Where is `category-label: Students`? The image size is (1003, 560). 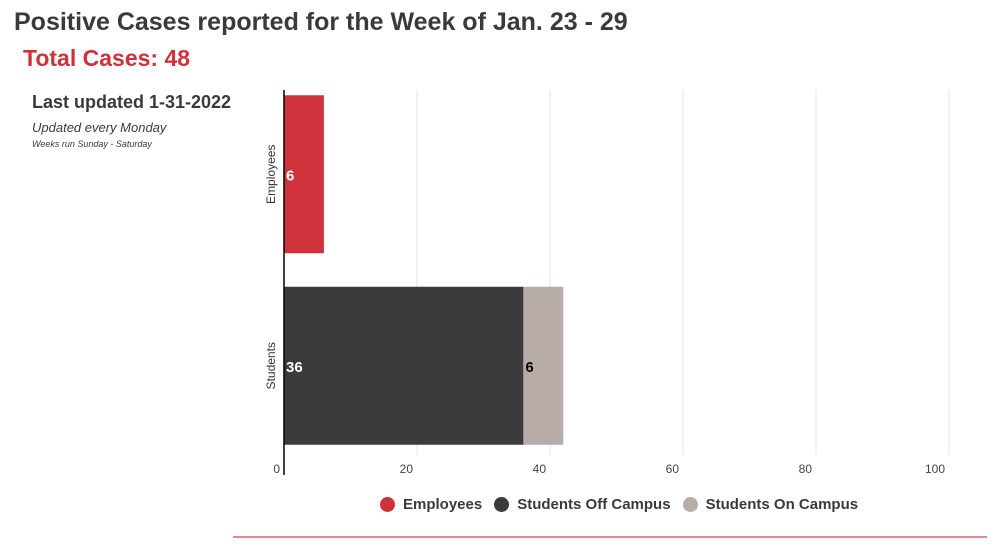 category-label: Students is located at coordinates (271, 365).